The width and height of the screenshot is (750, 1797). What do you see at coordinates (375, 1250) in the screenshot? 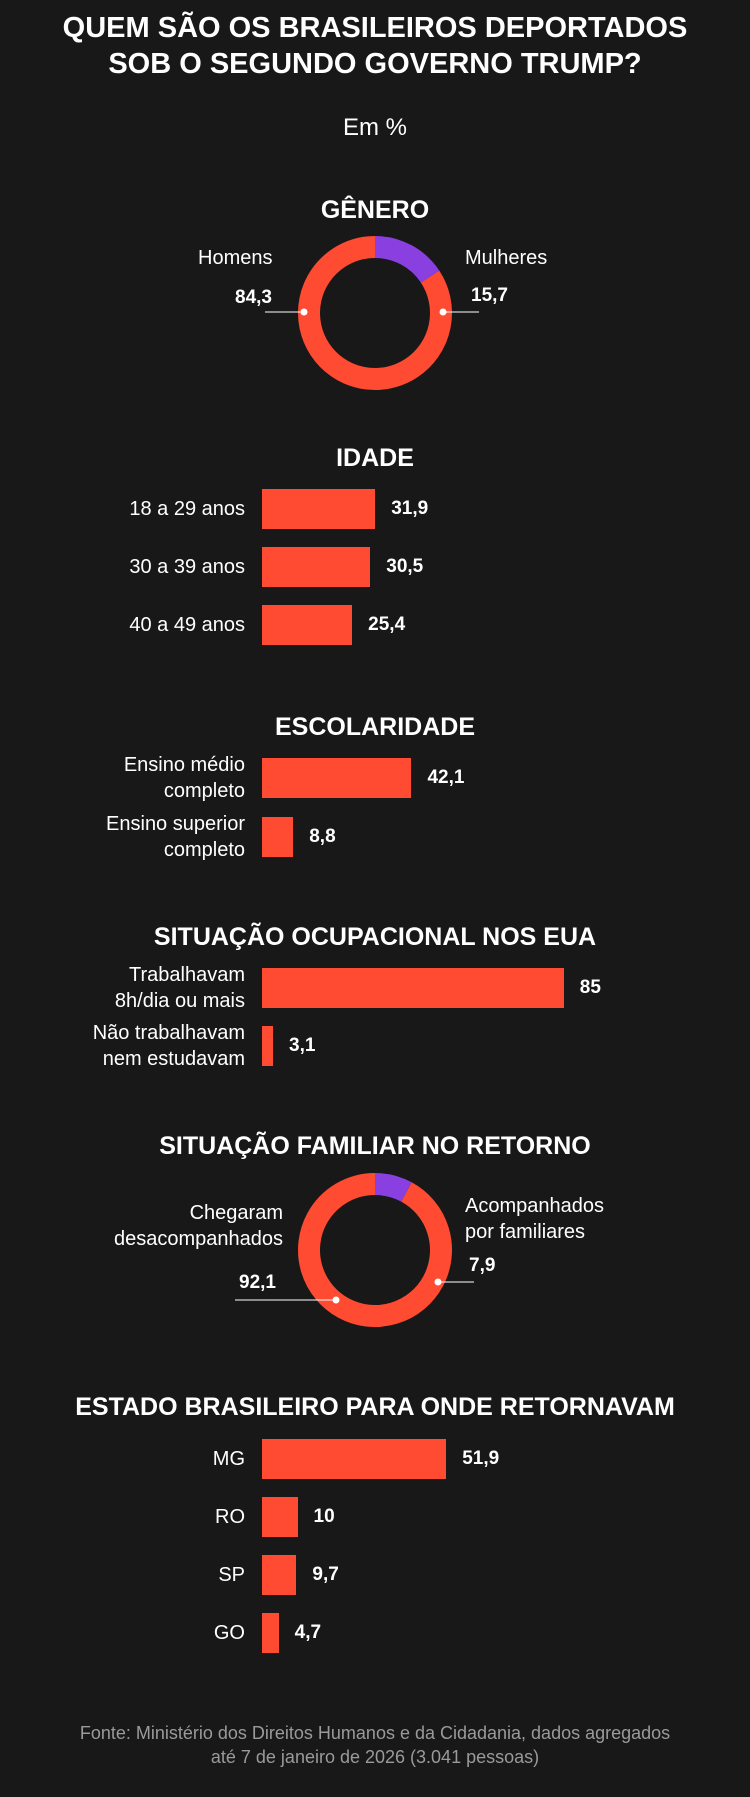
I see `donut-slice-acompanhados-por-familiares` at bounding box center [375, 1250].